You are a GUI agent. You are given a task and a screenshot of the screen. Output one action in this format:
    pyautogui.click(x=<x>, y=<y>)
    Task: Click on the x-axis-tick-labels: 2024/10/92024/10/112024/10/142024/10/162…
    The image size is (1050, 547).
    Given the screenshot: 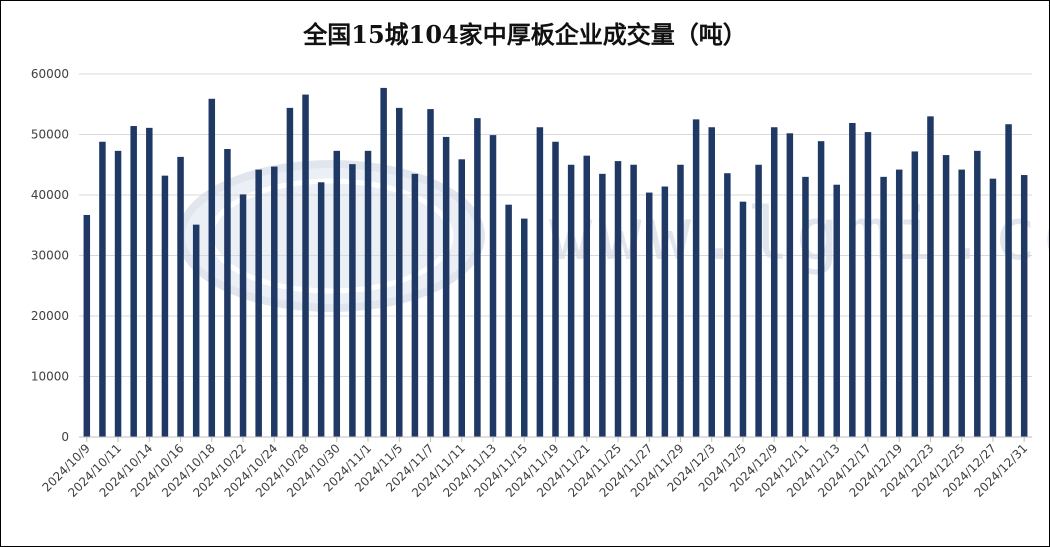 What is the action you would take?
    pyautogui.click(x=535, y=468)
    